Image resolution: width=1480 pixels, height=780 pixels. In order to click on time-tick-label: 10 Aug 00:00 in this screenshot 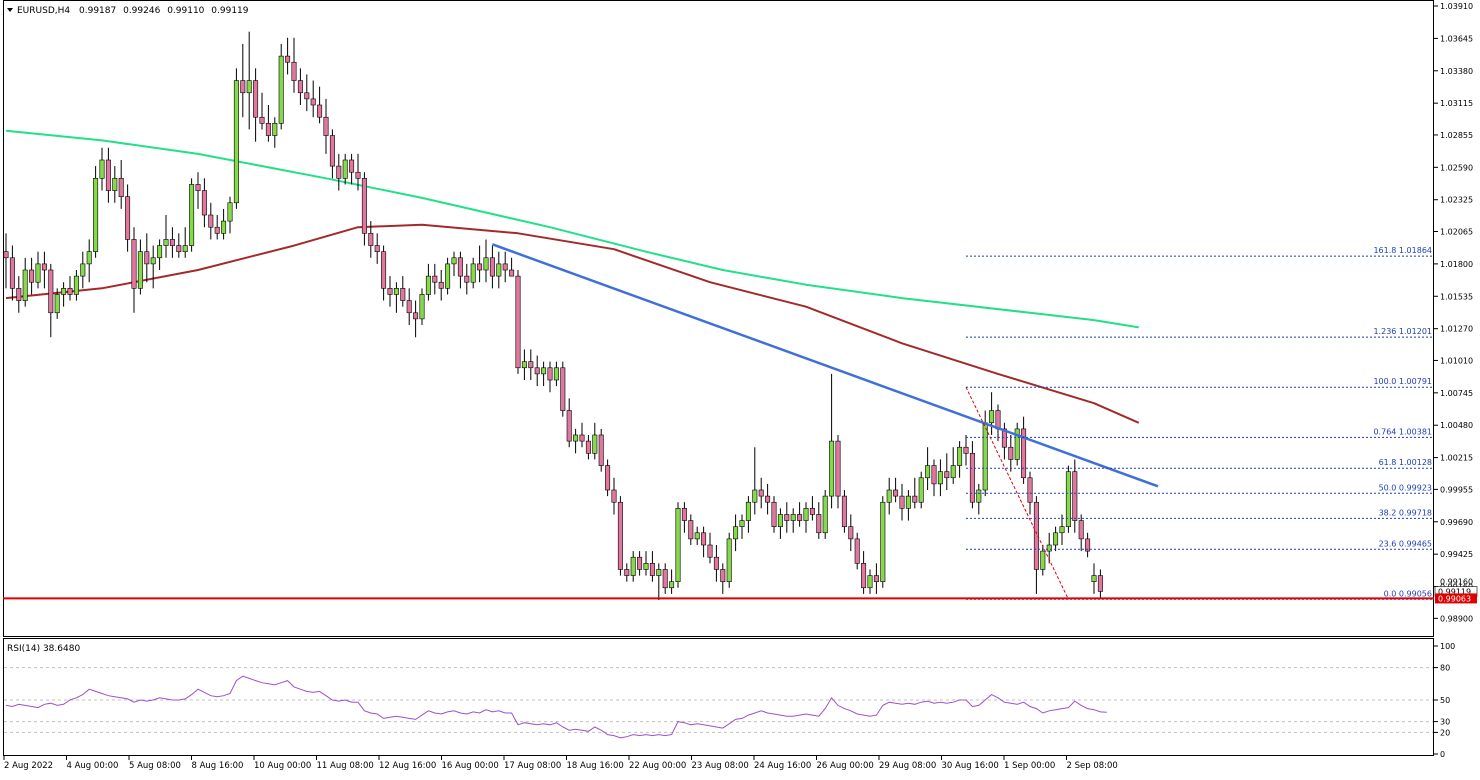, I will do `click(282, 766)`.